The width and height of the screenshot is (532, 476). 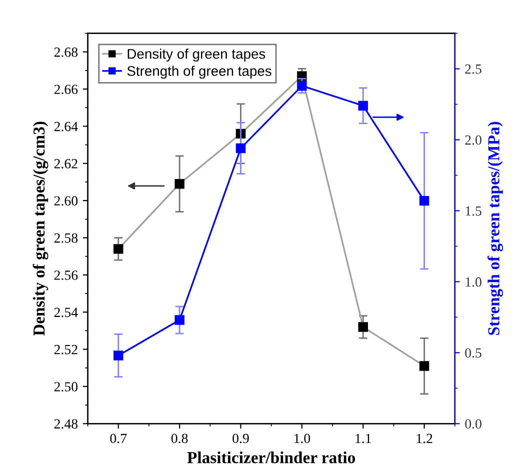 What do you see at coordinates (424, 439) in the screenshot?
I see `x-tick-label: 1.2` at bounding box center [424, 439].